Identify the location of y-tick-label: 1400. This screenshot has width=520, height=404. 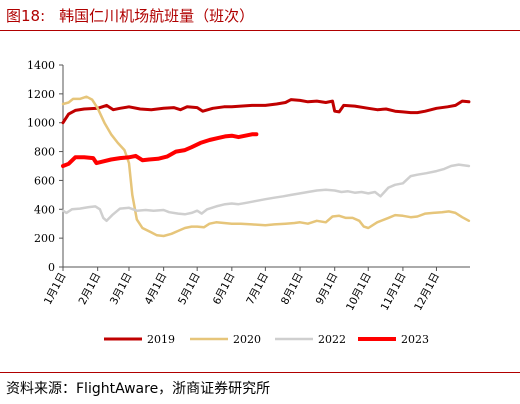
(41, 65).